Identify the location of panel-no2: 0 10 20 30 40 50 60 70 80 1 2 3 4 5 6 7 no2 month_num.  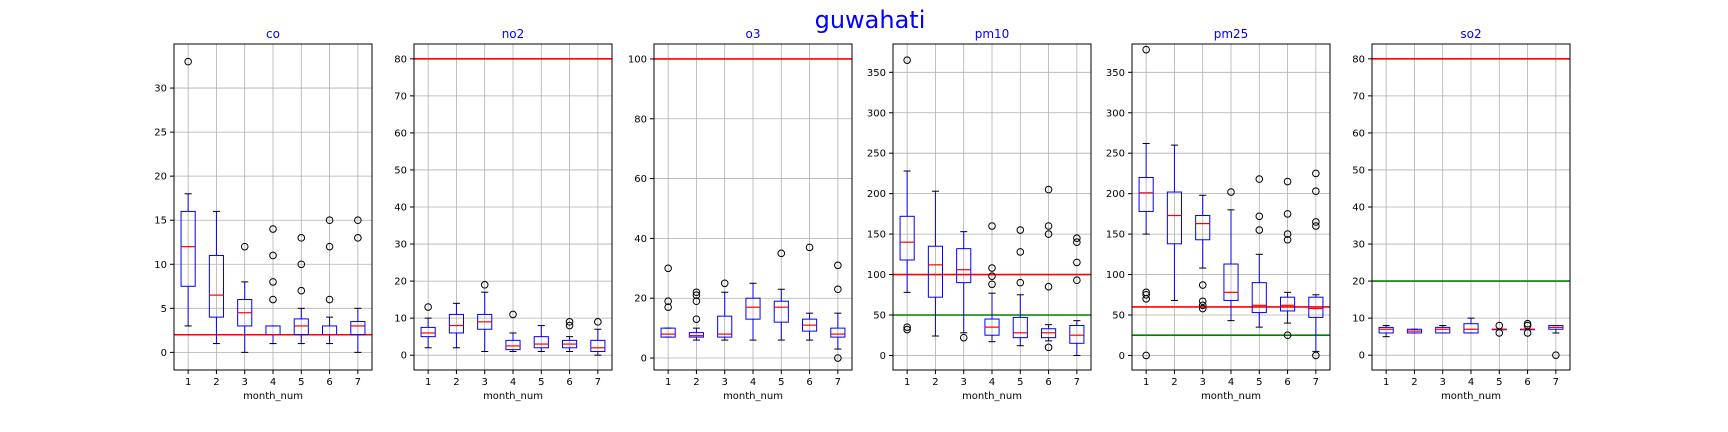
(503, 214).